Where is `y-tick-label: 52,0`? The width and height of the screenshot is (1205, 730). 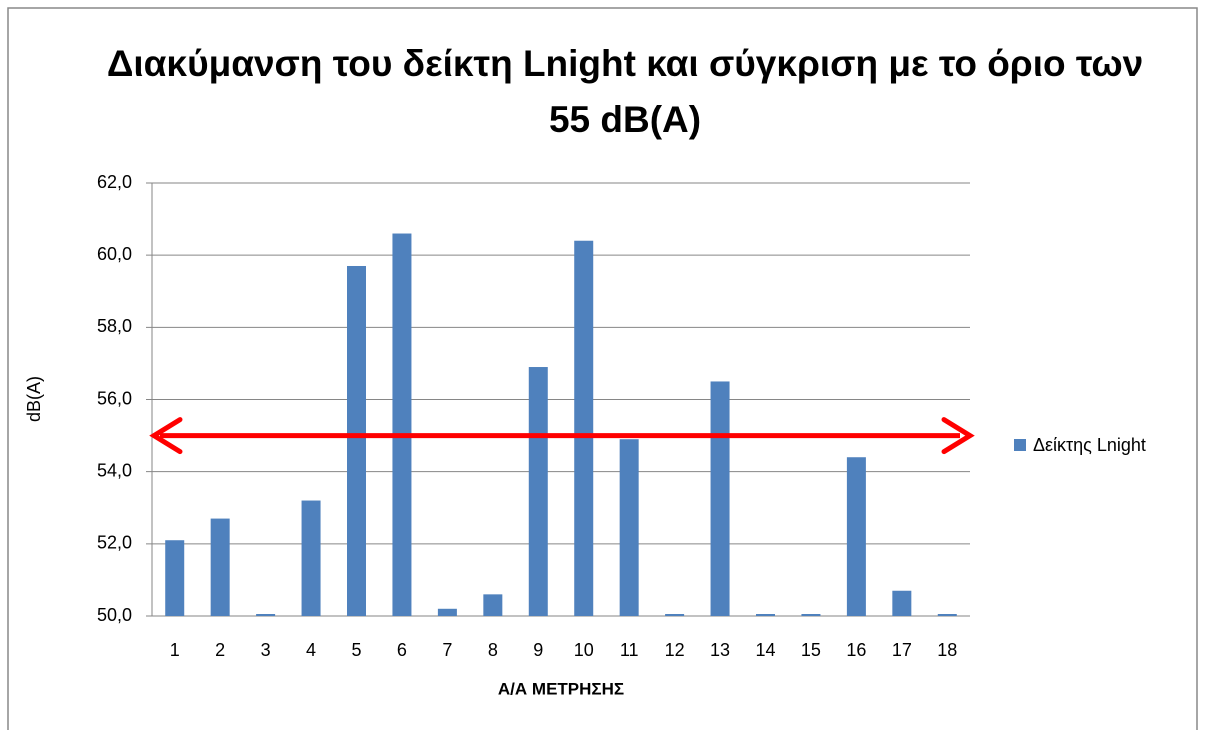 y-tick-label: 52,0 is located at coordinates (114, 543).